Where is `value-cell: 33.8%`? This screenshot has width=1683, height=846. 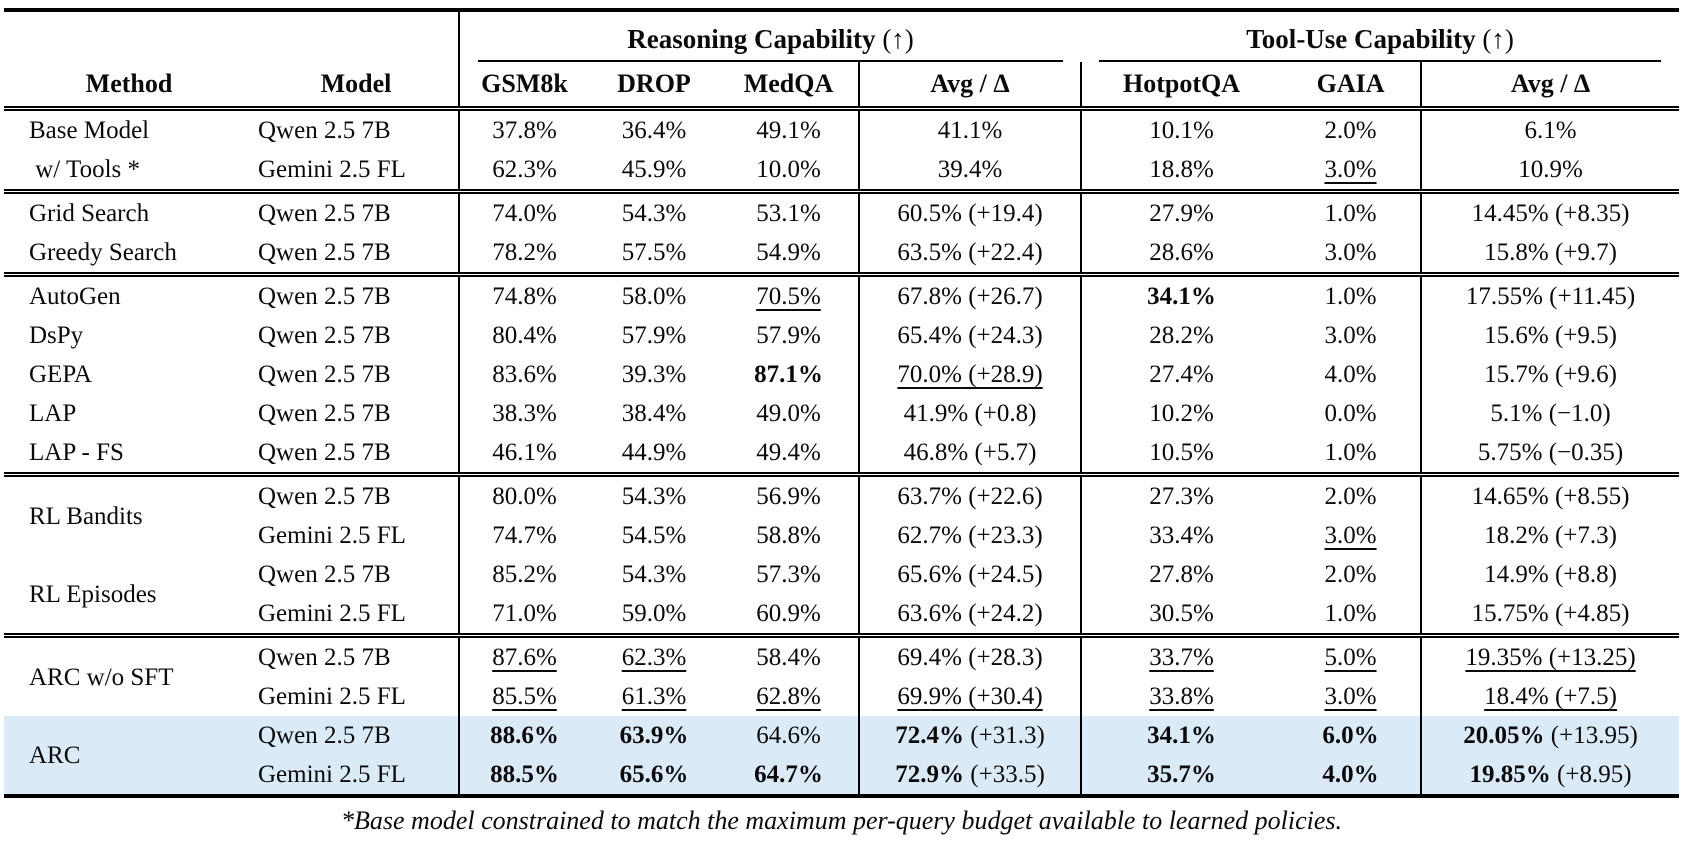
value-cell: 33.8% is located at coordinates (1181, 696).